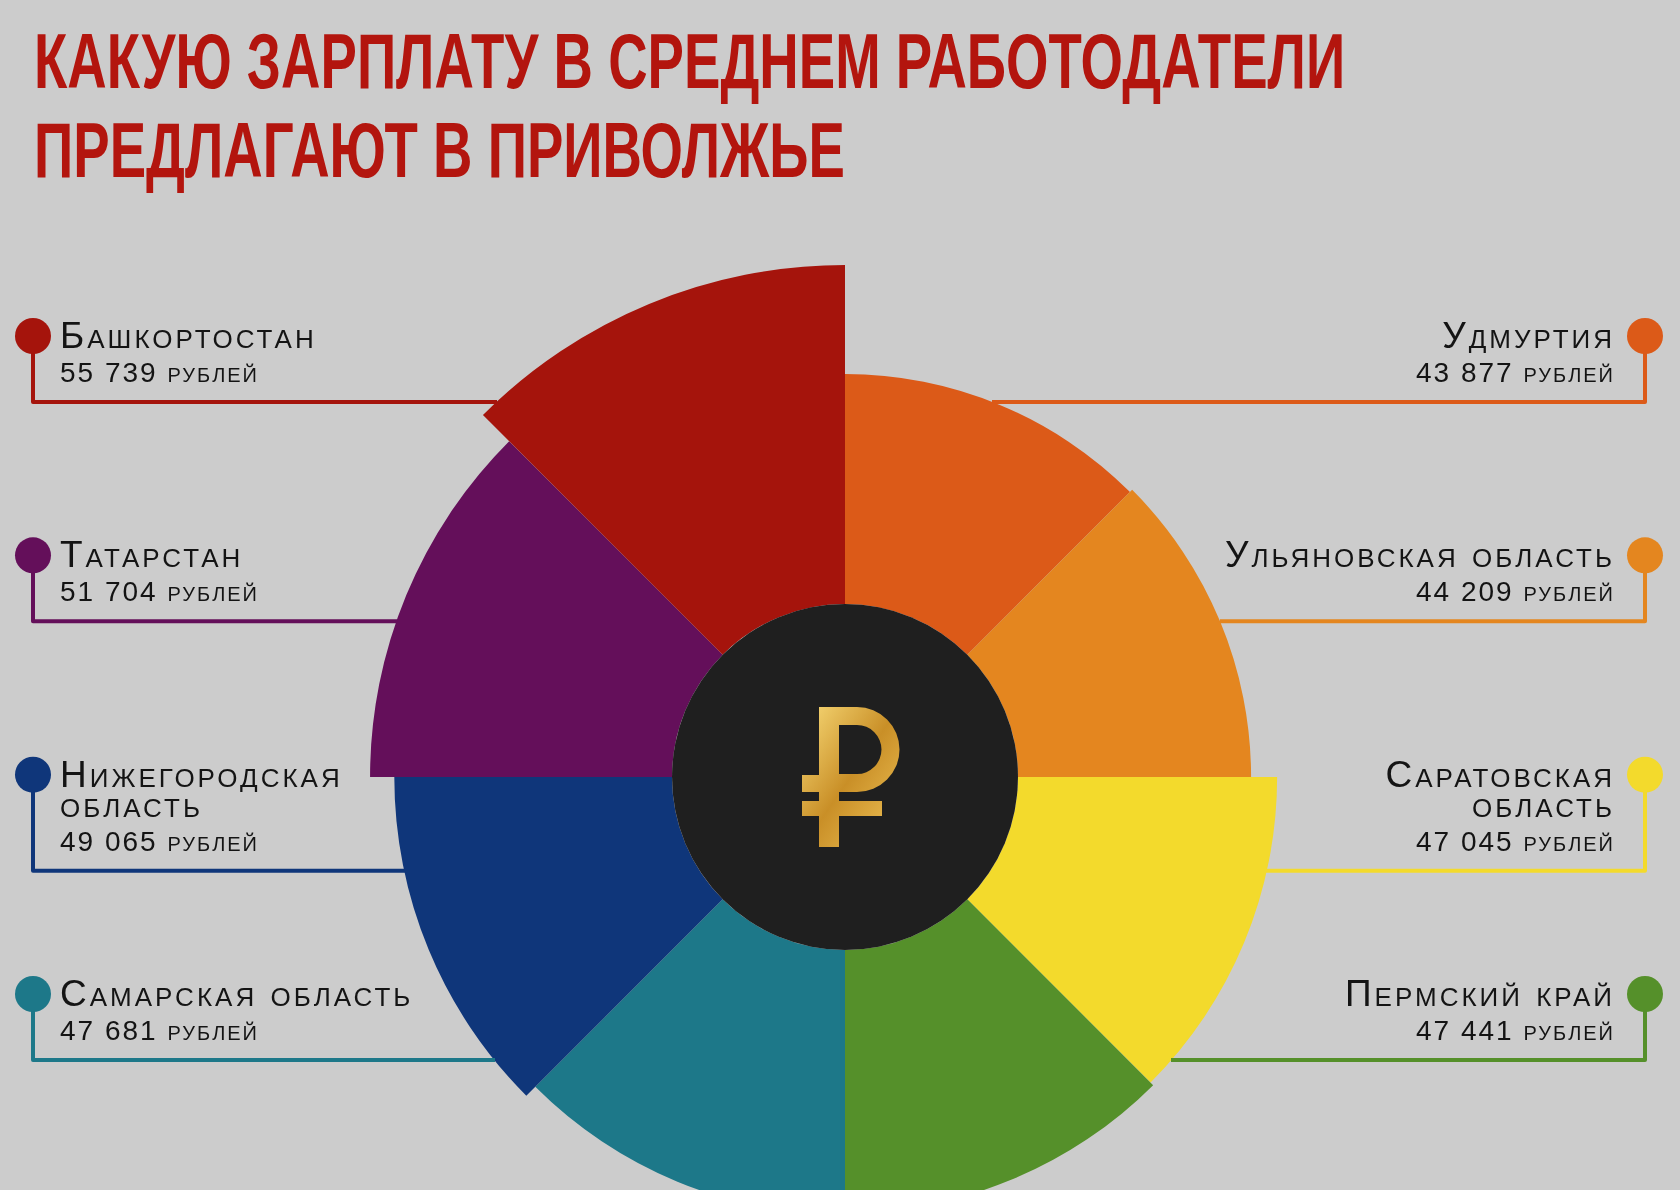 The width and height of the screenshot is (1680, 1190). Describe the element at coordinates (159, 841) in the screenshot. I see `data-label: 49 065 рублей` at that location.